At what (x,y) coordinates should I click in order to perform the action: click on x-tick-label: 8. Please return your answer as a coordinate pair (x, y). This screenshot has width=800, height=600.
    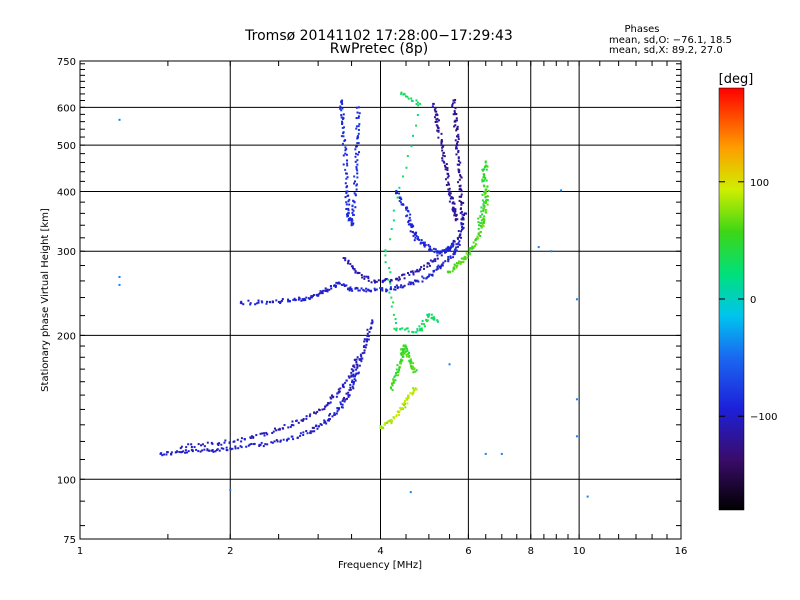
    Looking at the image, I should click on (531, 551).